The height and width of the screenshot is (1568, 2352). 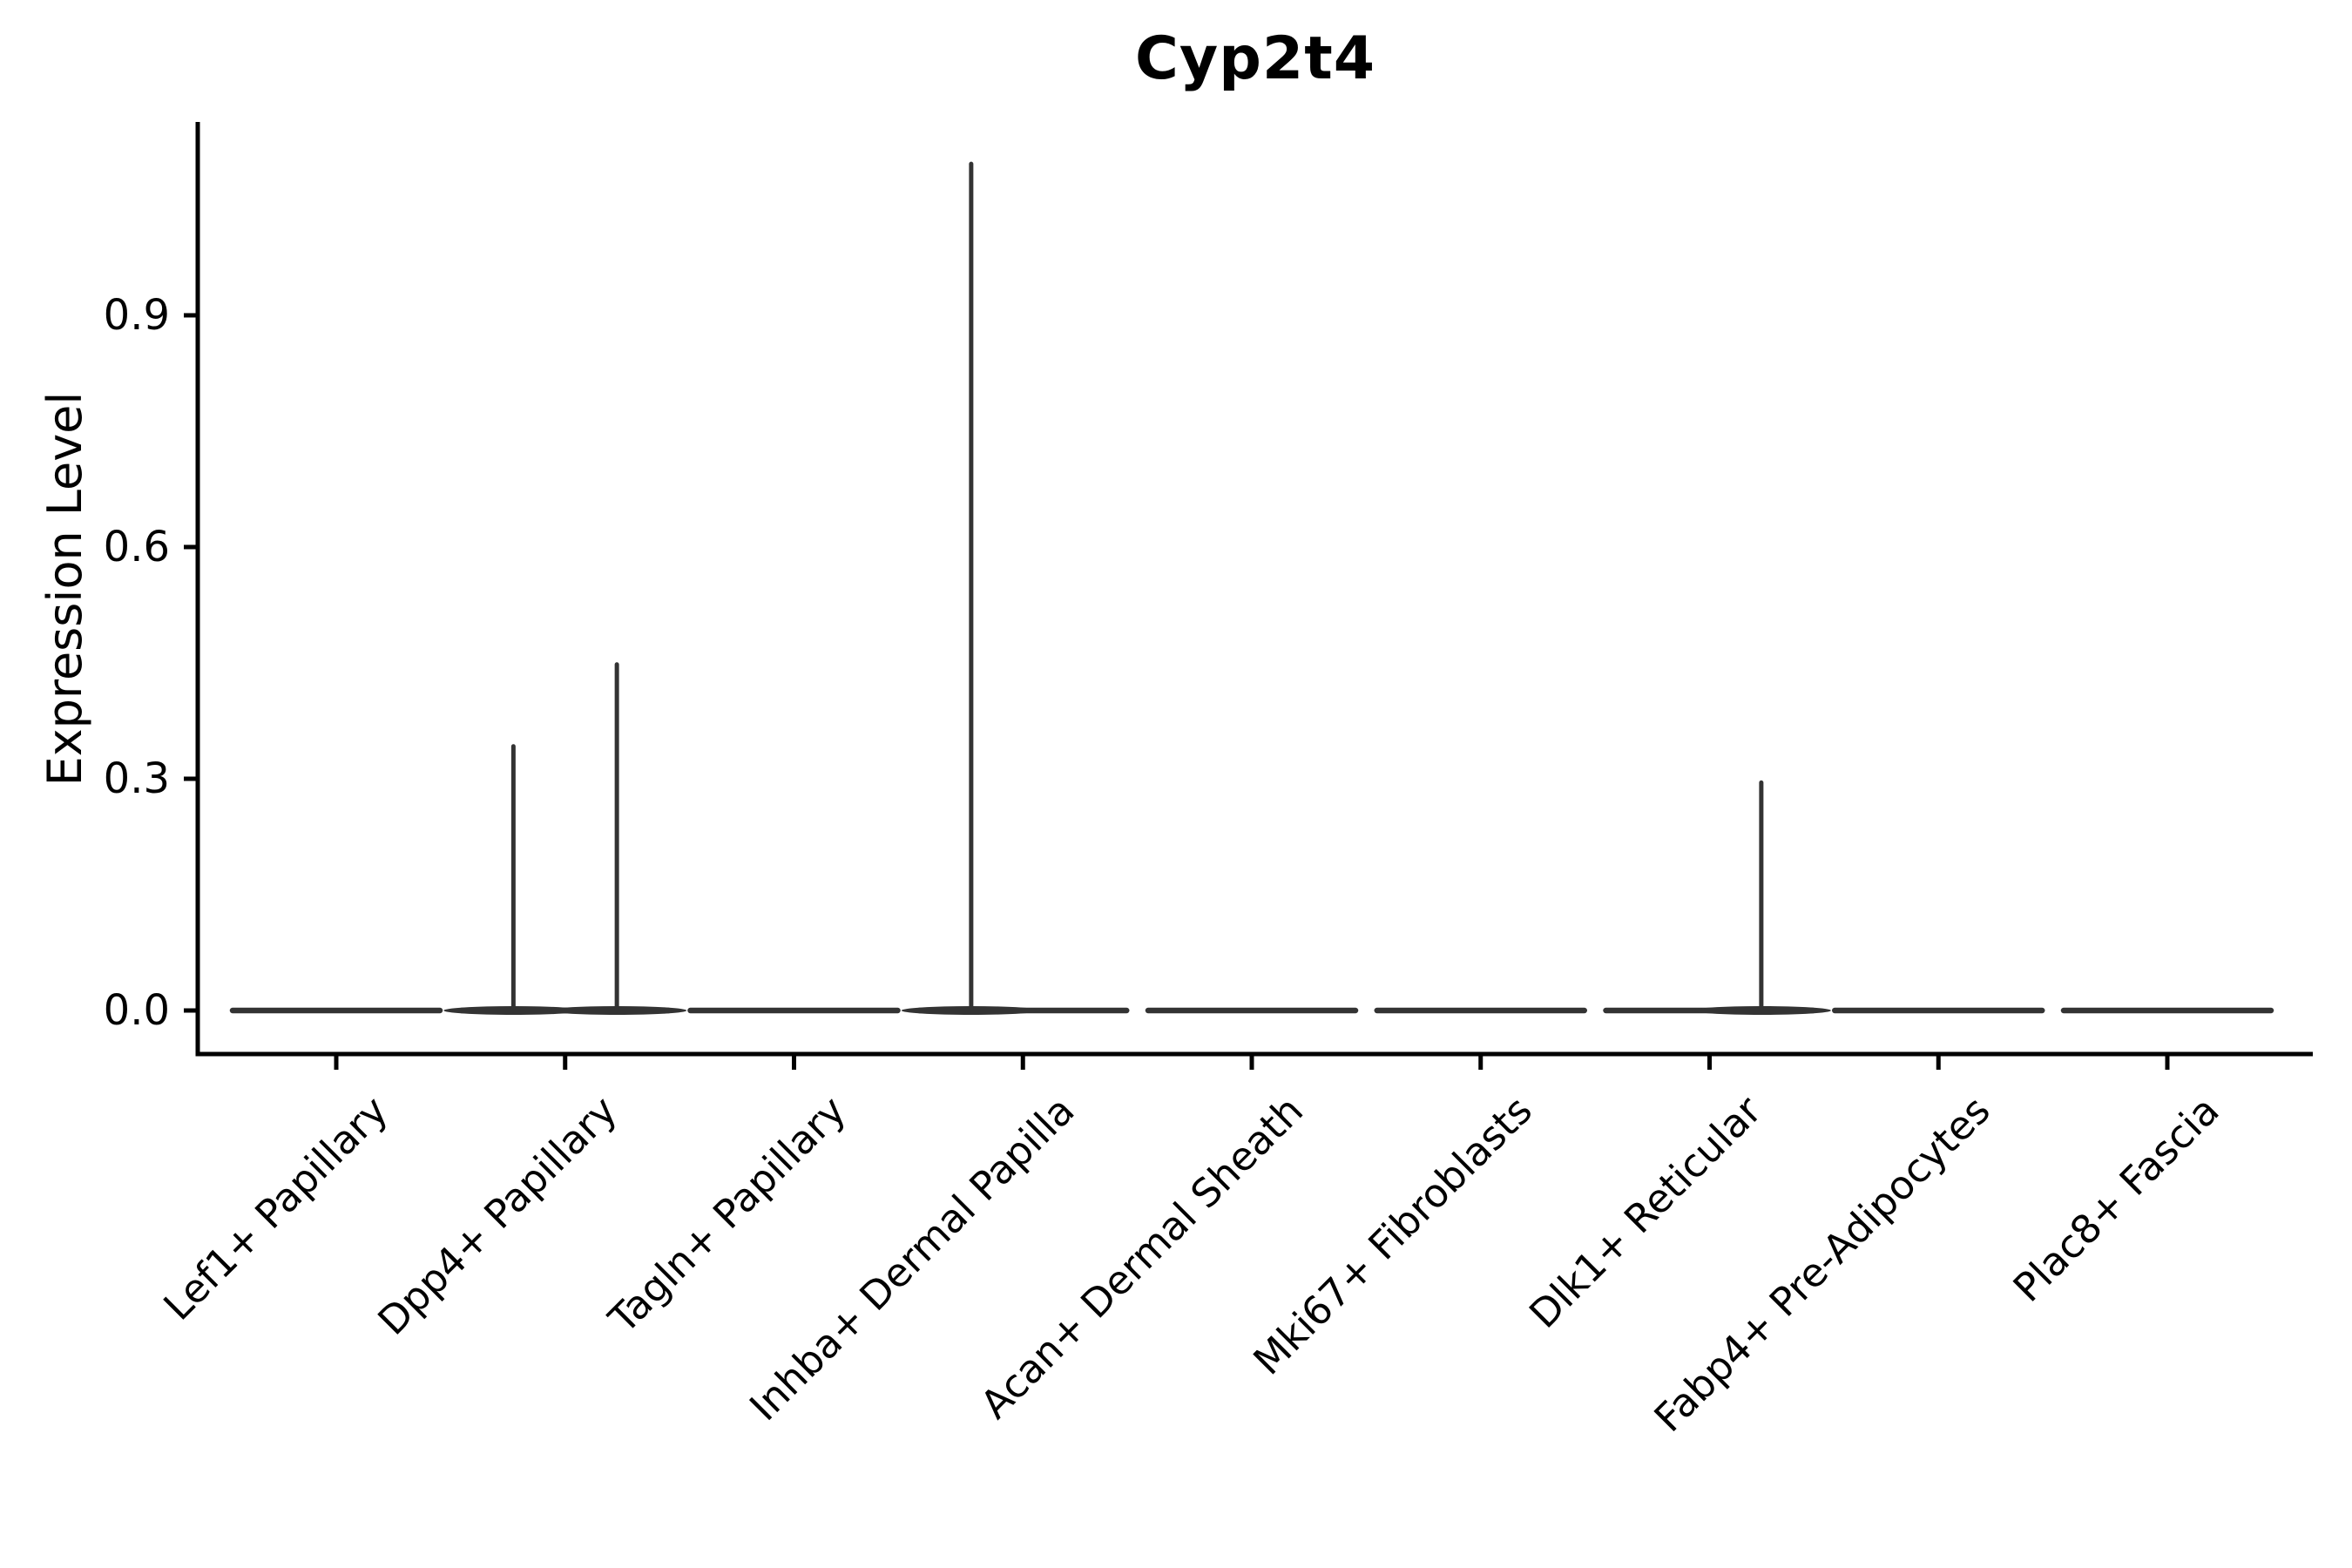 What do you see at coordinates (136, 315) in the screenshot?
I see `y-tick-label: 0.9` at bounding box center [136, 315].